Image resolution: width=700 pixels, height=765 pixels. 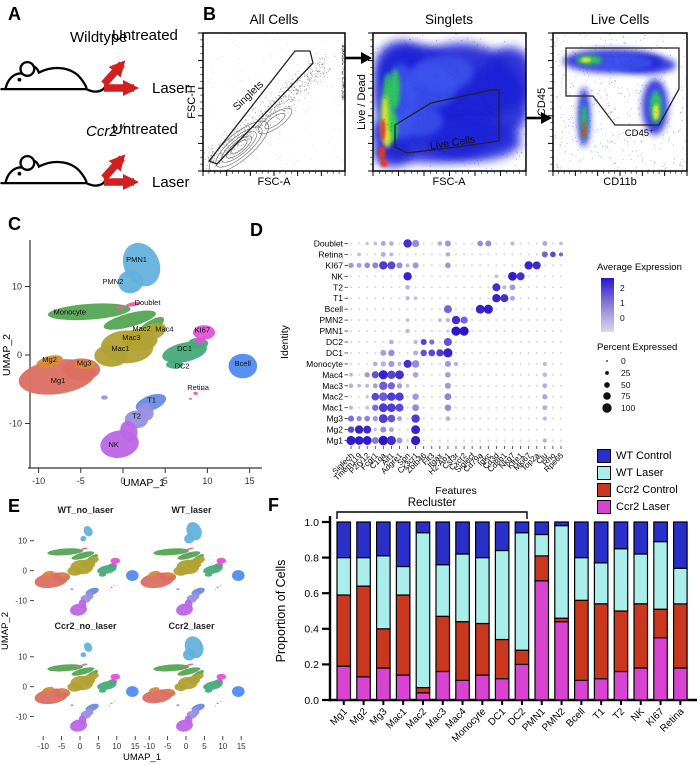 What do you see at coordinates (432, 503) in the screenshot?
I see `recluster-annotation: Recluster` at bounding box center [432, 503].